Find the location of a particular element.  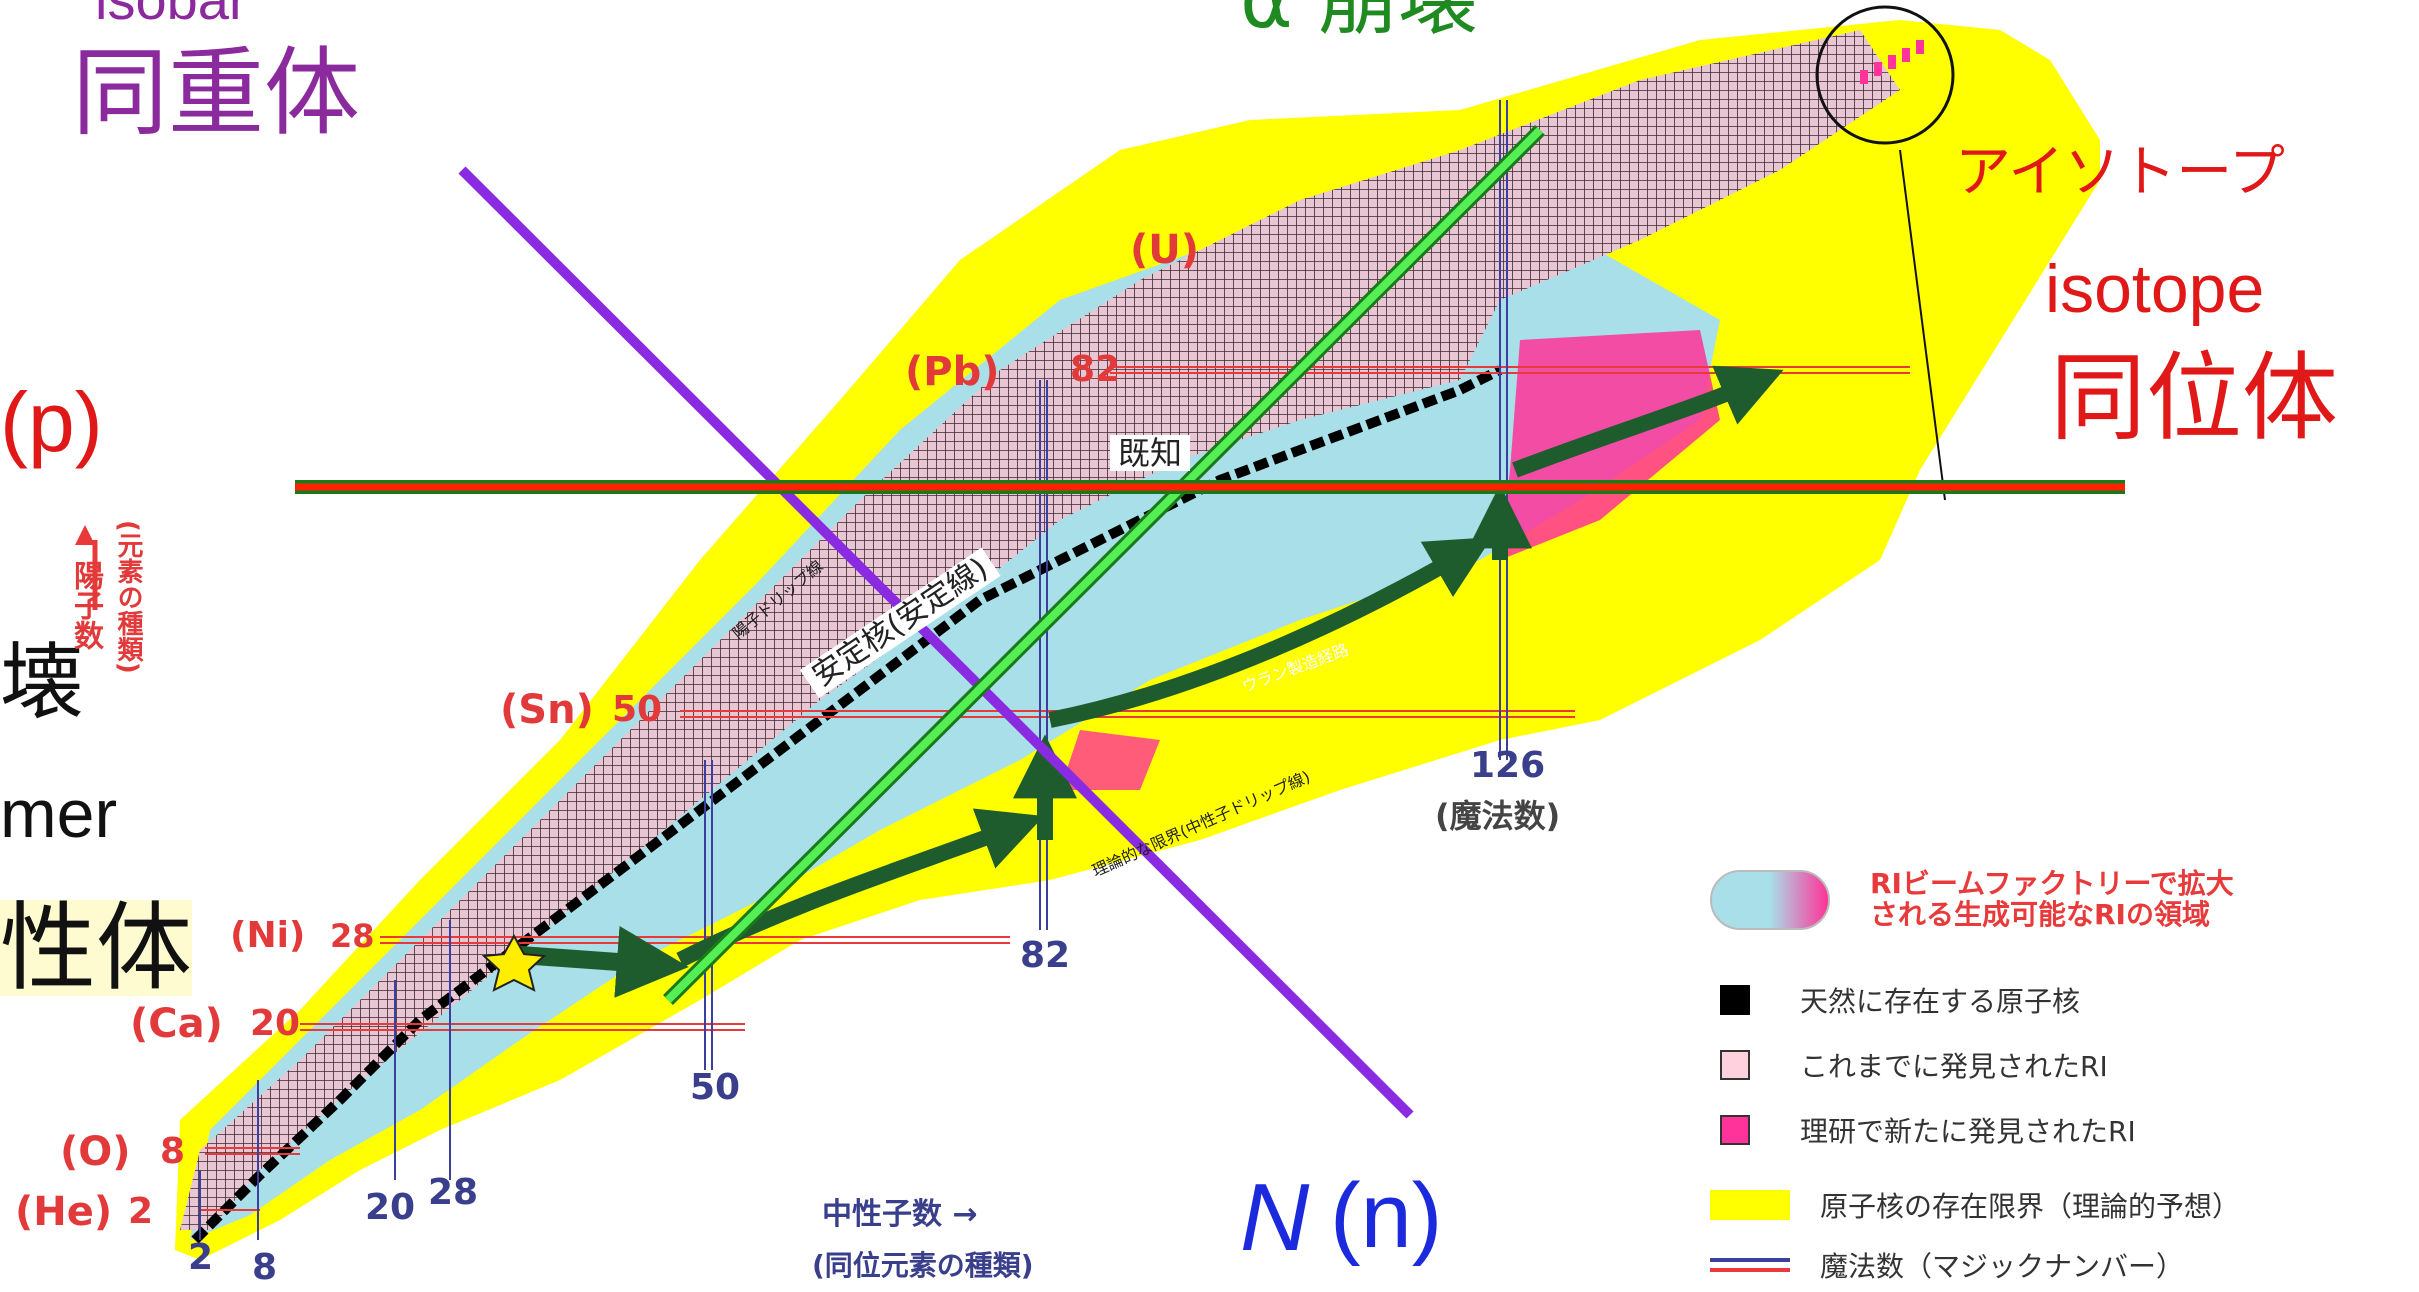

superheavy-dots is located at coordinates (1892, 62).